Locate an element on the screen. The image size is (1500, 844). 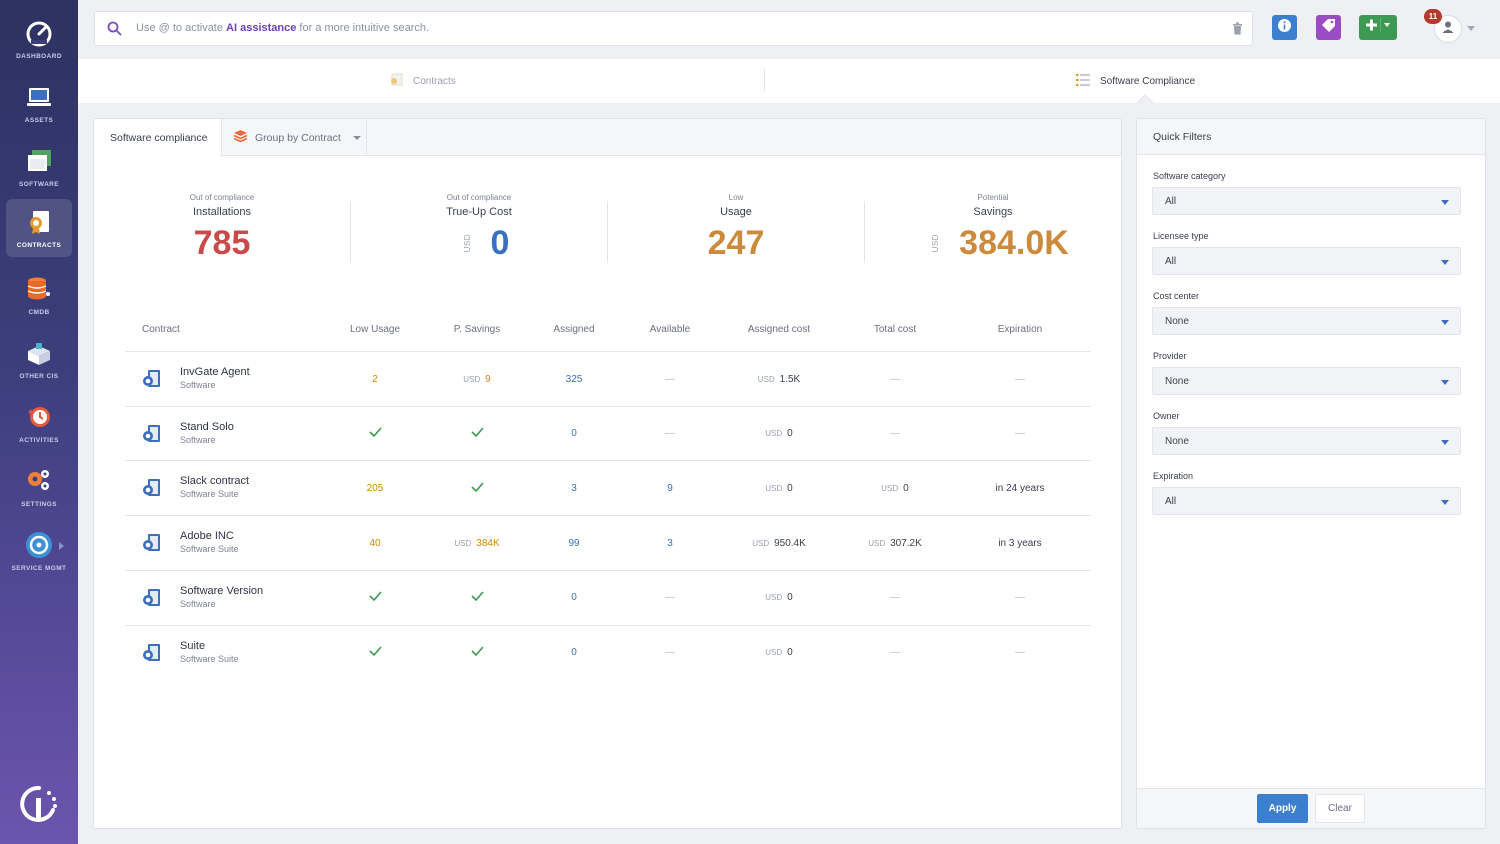
info-icon is located at coordinates (1284, 28).